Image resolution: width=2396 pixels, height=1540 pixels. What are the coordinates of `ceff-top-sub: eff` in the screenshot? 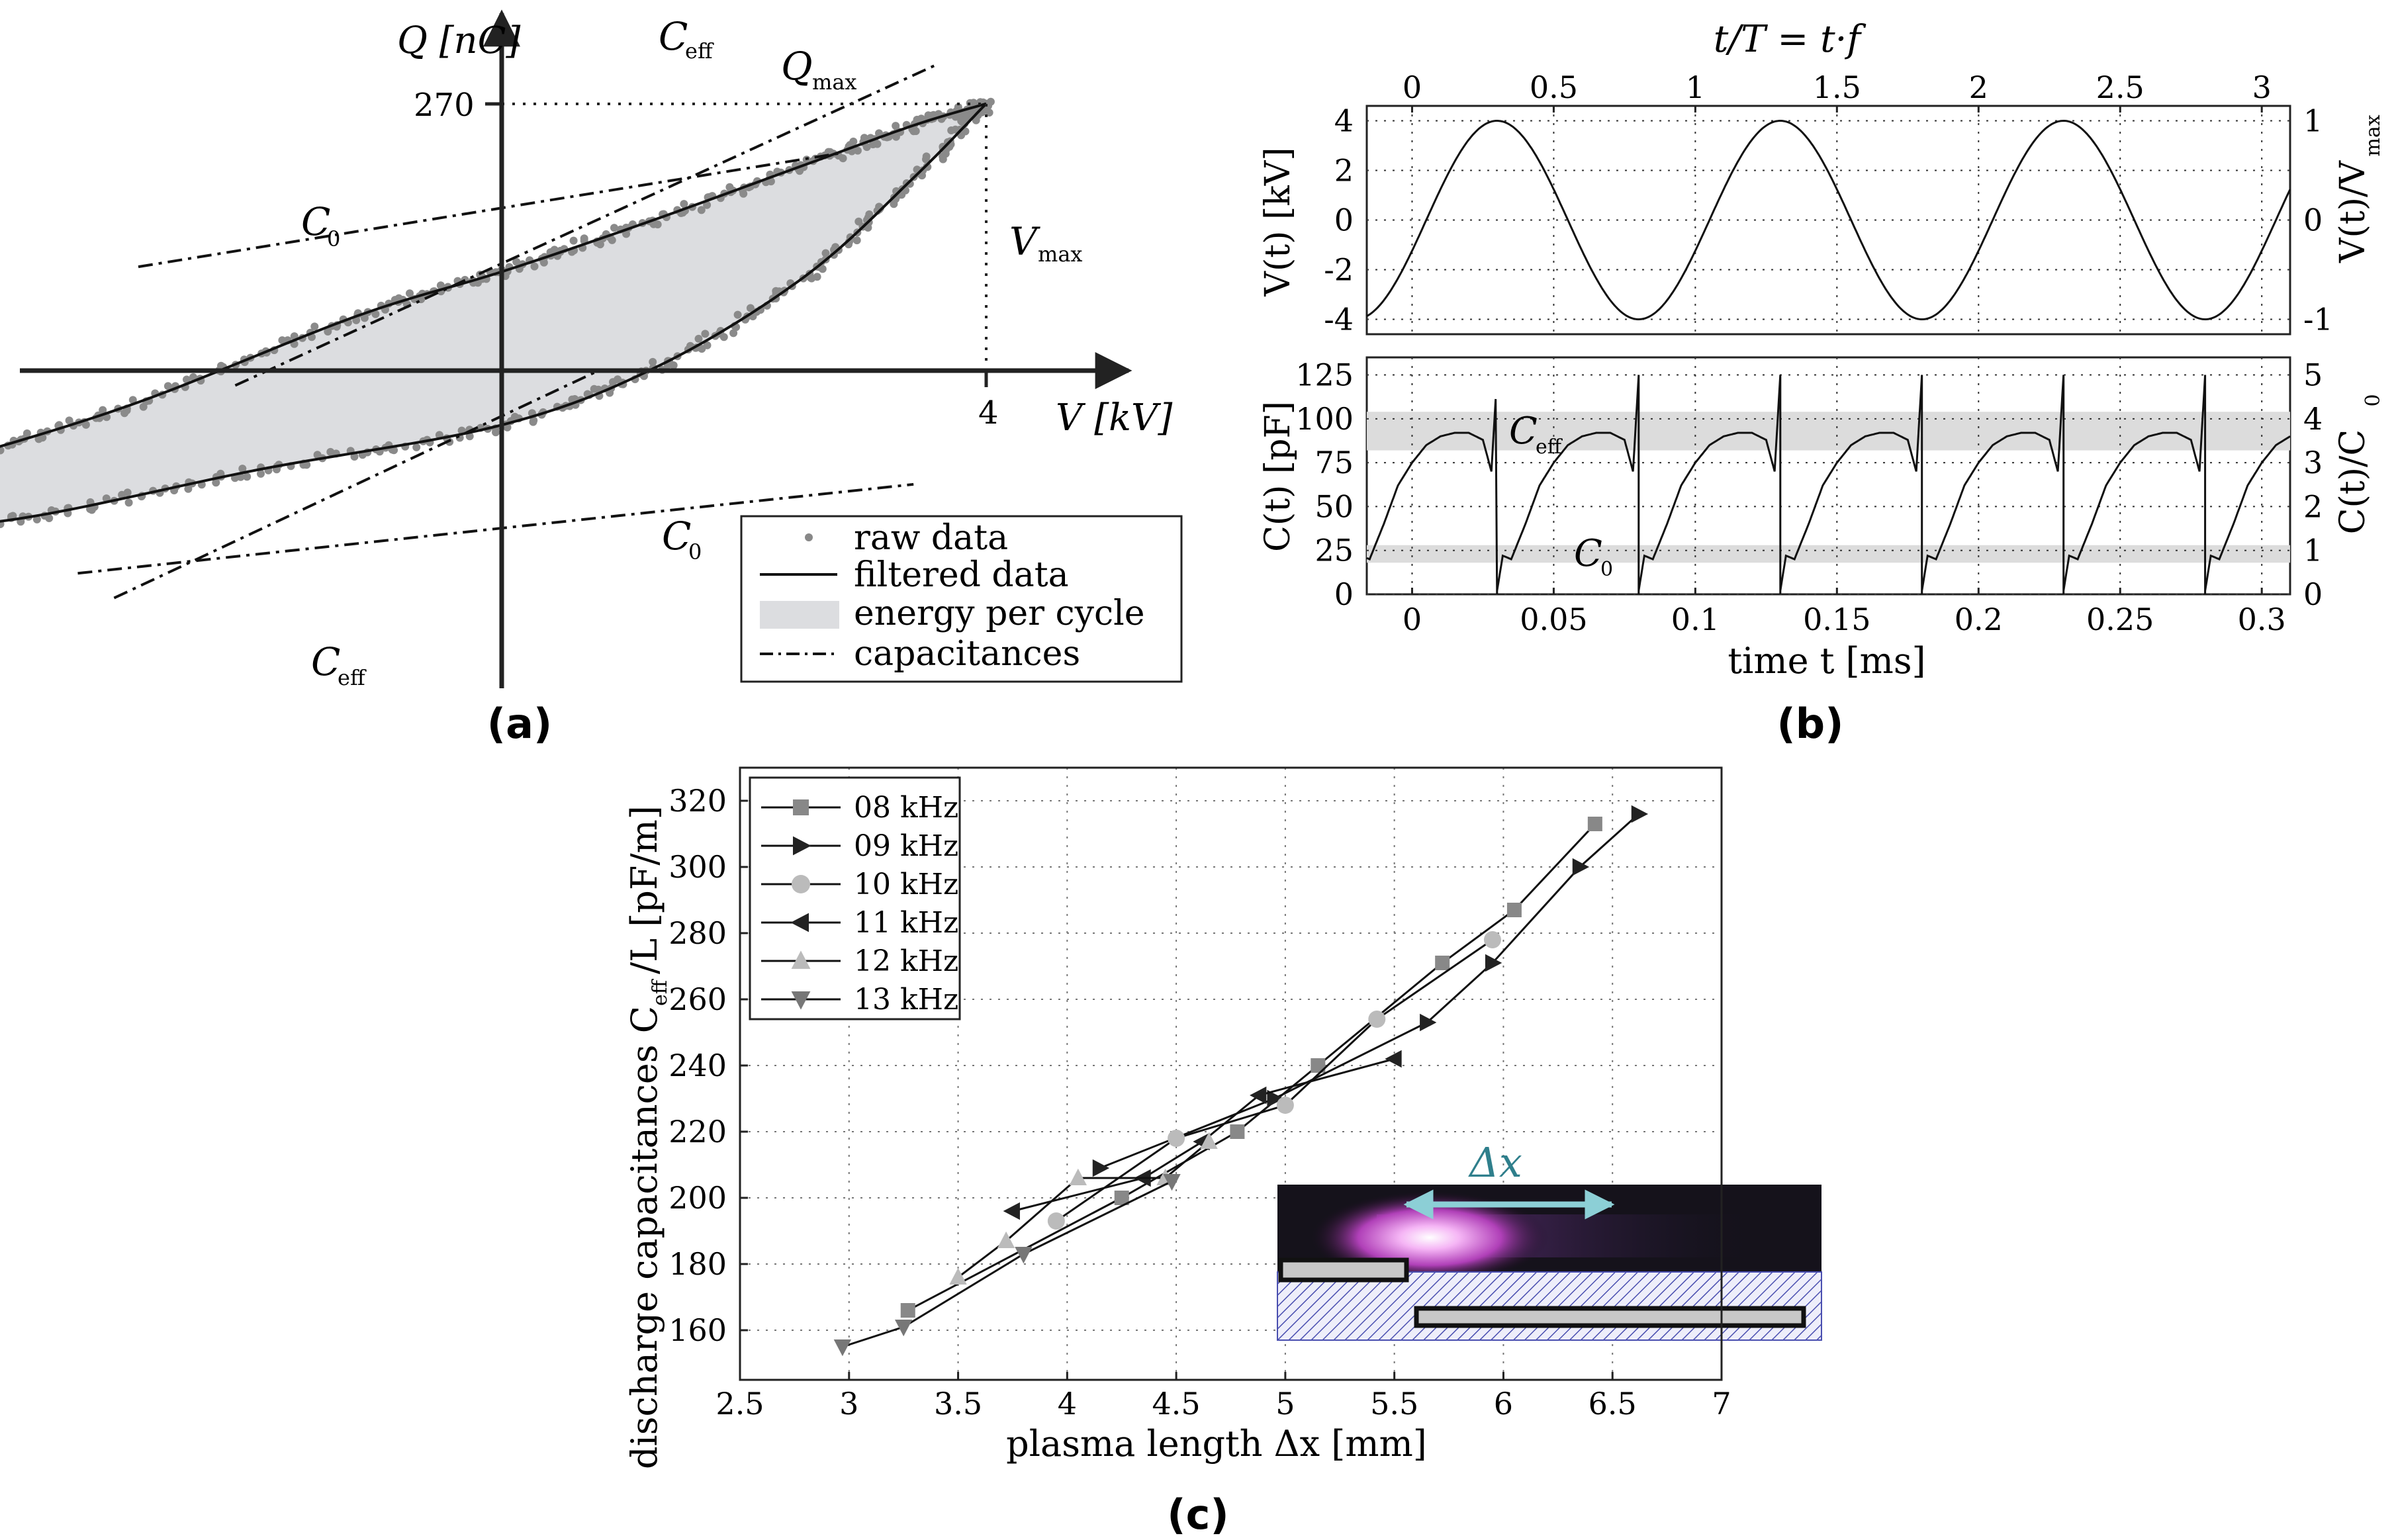 It's located at (699, 51).